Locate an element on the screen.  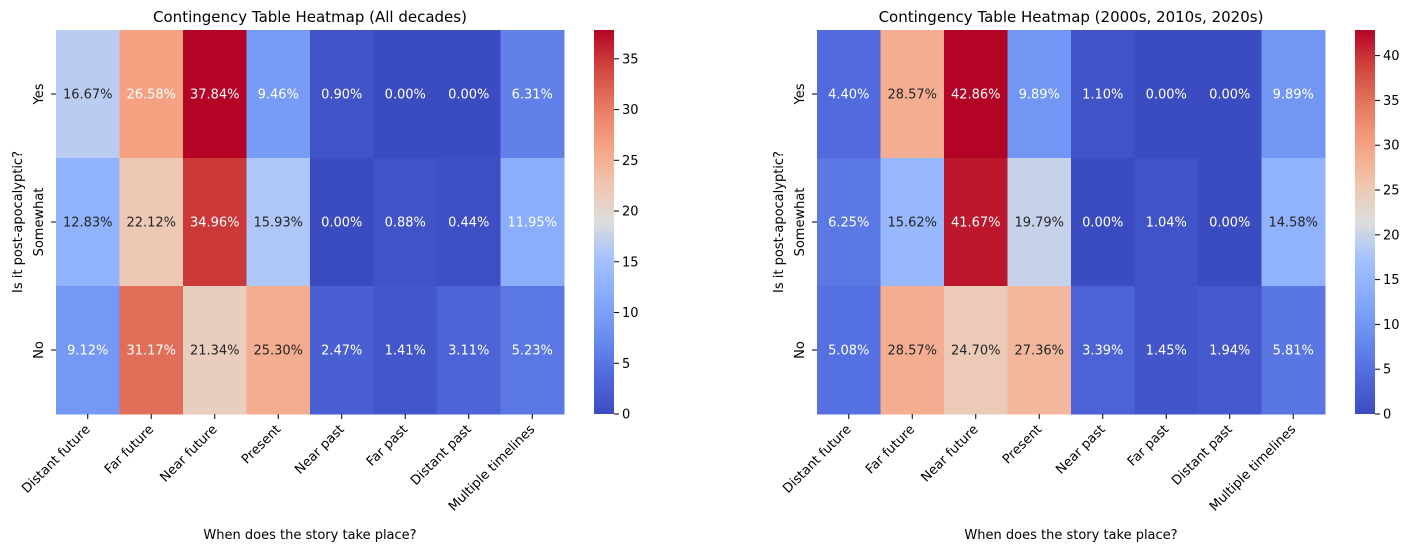
cell-label: 6.31% is located at coordinates (532, 95).